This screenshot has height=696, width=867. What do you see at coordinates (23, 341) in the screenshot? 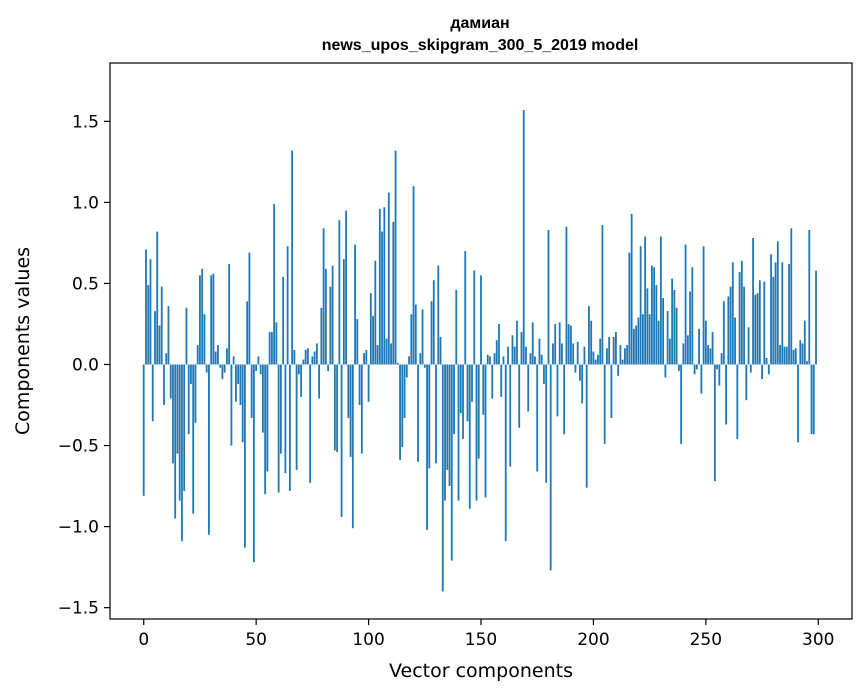
I see `y-axis-label: Components values` at bounding box center [23, 341].